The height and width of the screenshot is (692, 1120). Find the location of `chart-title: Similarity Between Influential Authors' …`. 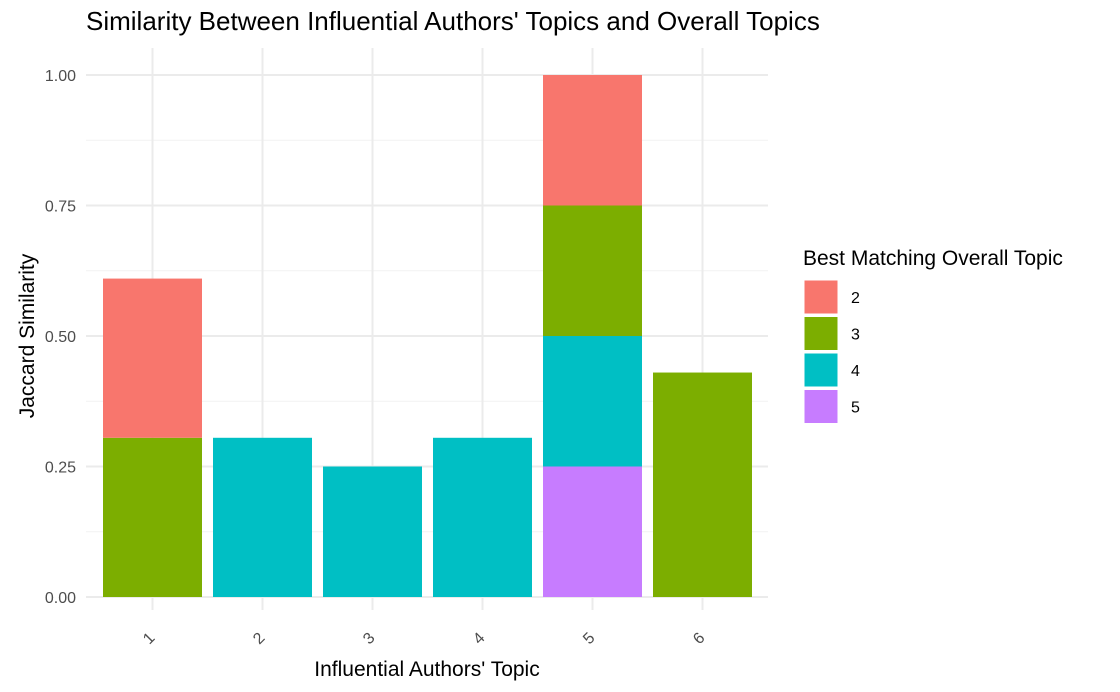

chart-title: Similarity Between Influential Authors' … is located at coordinates (453, 21).